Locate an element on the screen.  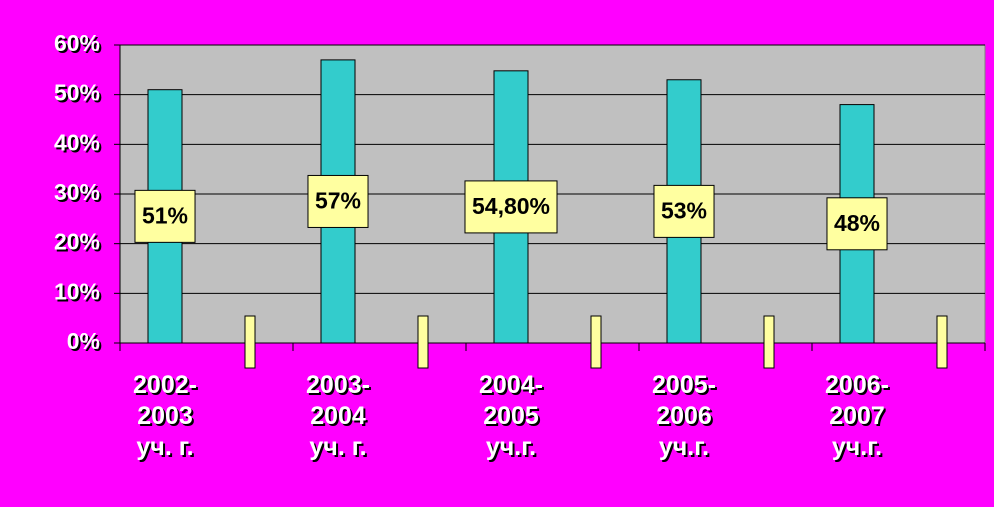
y-tick-label: 60% is located at coordinates (77, 43).